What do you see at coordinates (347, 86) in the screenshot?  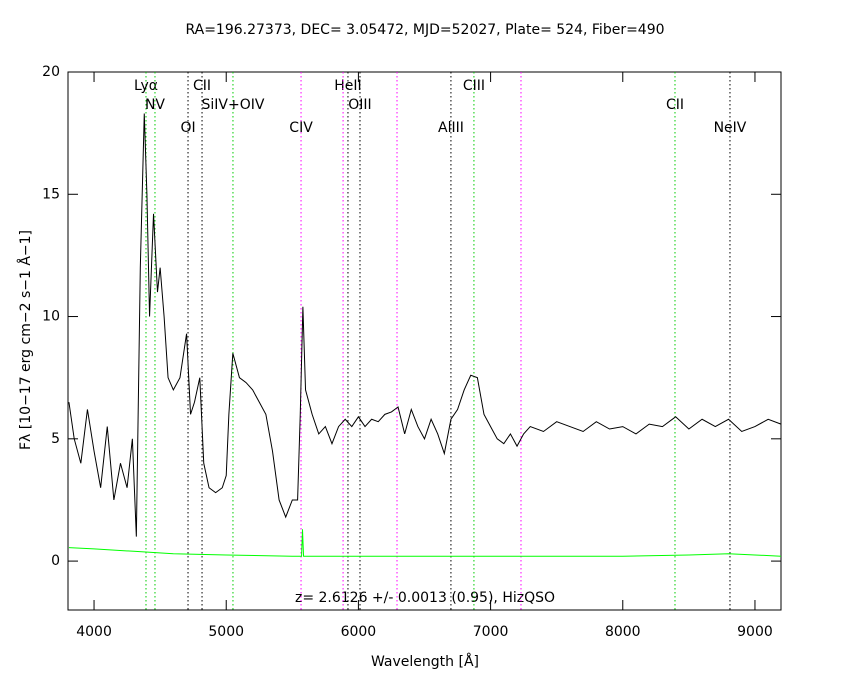 I see `spectral-line-label: HeII` at bounding box center [347, 86].